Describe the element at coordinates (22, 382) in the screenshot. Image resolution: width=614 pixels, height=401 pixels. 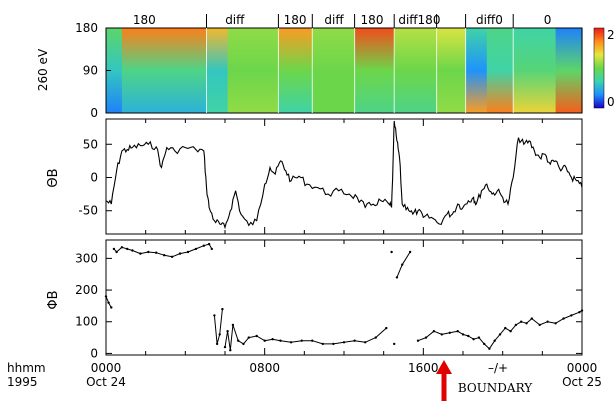
I see `axis-row2-label: 1995` at that location.